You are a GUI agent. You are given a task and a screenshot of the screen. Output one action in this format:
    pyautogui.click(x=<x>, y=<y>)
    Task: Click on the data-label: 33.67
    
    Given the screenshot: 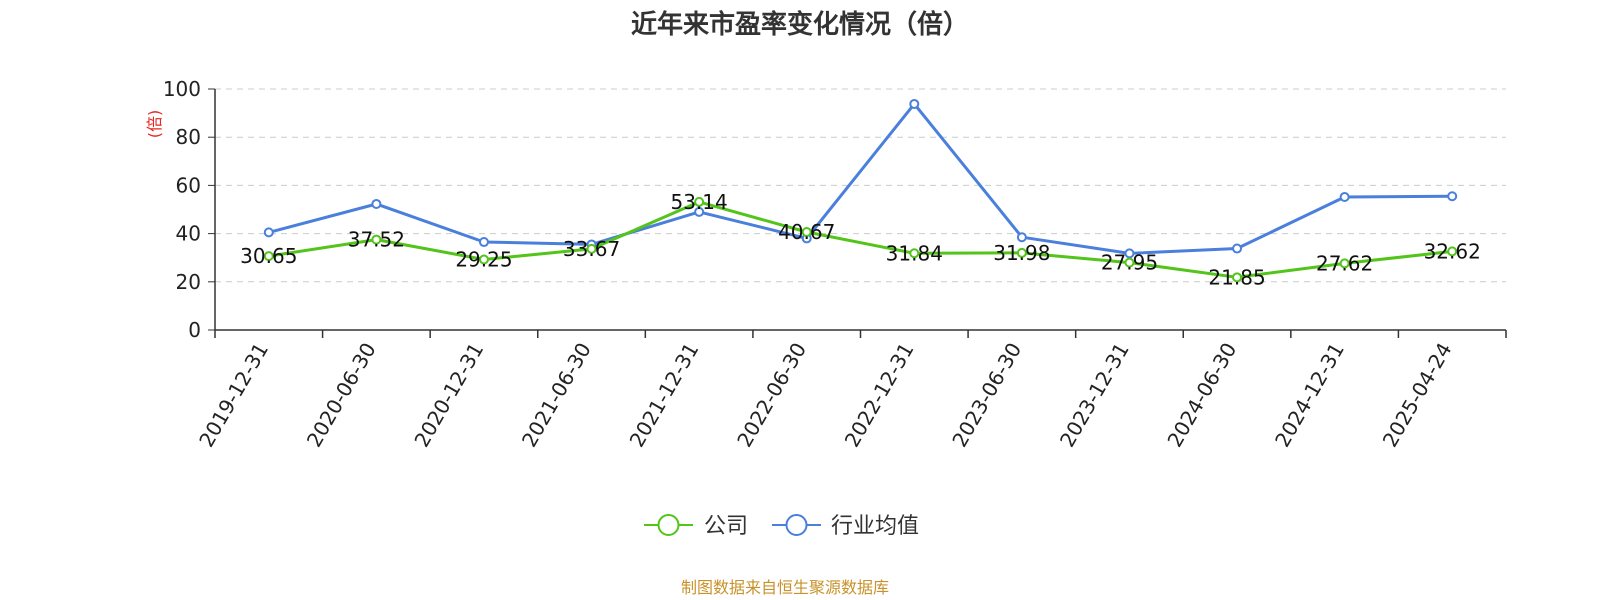 What is the action you would take?
    pyautogui.click(x=591, y=249)
    